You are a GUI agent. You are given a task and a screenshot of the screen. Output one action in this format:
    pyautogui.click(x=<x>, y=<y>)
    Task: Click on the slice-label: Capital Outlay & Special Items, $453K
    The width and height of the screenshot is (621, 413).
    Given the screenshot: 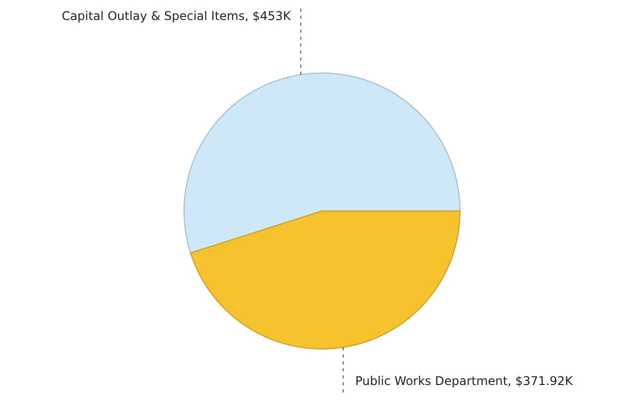 What is the action you would take?
    pyautogui.click(x=177, y=16)
    